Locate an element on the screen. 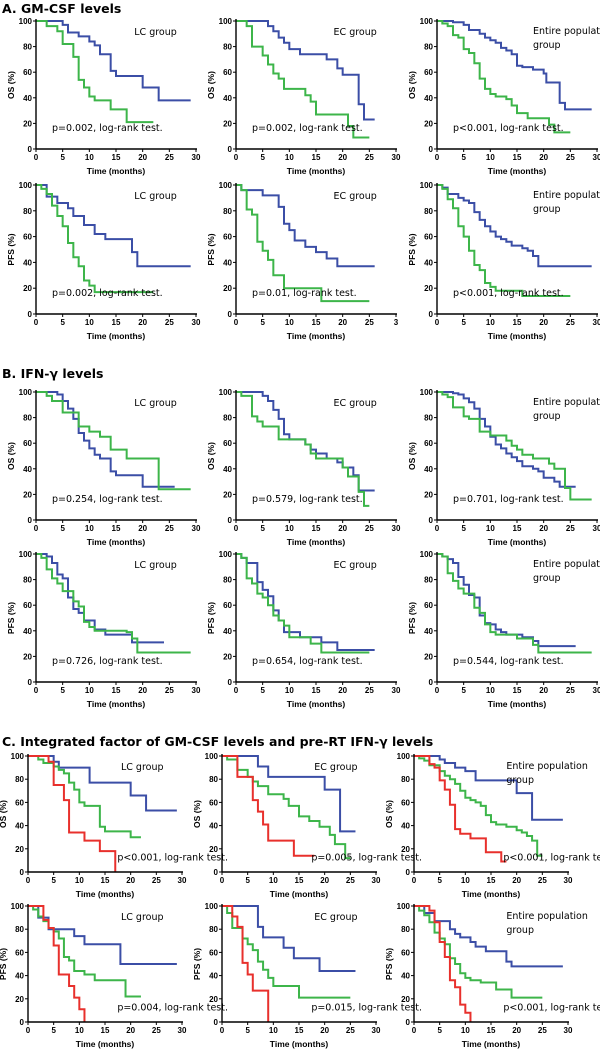 This screenshot has width=600, height=1062. section-b-title: B. IFN-γ levels is located at coordinates (53, 373).